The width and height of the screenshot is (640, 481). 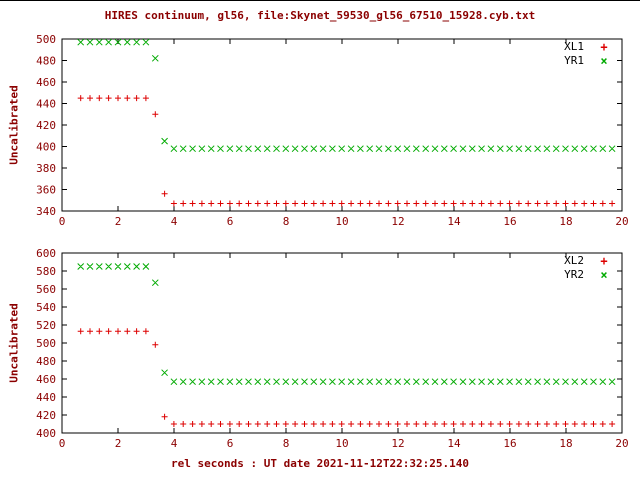 What do you see at coordinates (46, 168) in the screenshot?
I see `y-tick-label: 380` at bounding box center [46, 168].